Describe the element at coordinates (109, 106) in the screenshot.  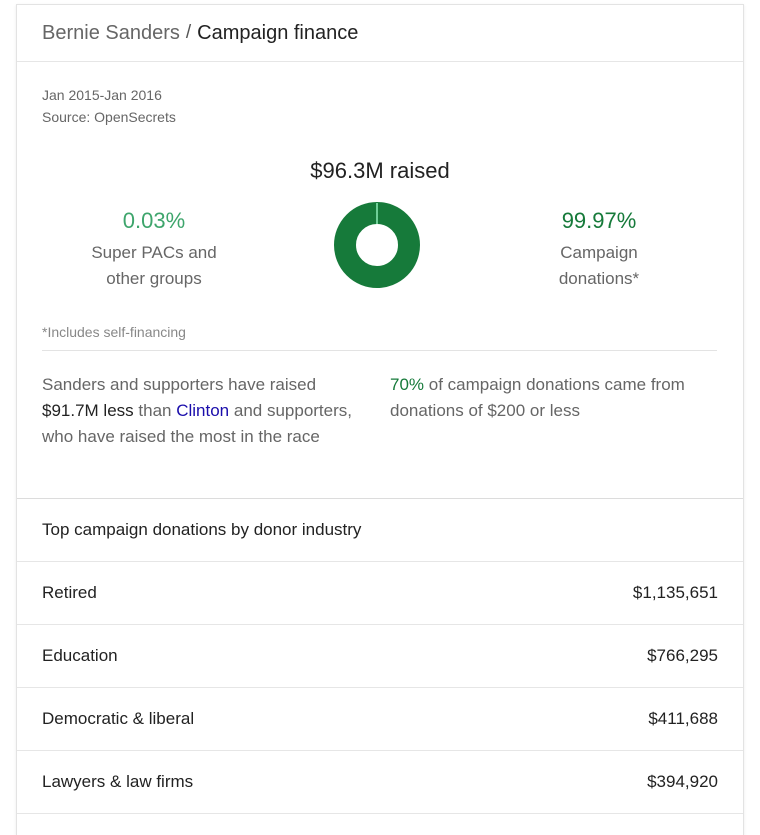
I see `meta-info: Jan 2015-Jan 2016 Source: OpenSecrets` at that location.